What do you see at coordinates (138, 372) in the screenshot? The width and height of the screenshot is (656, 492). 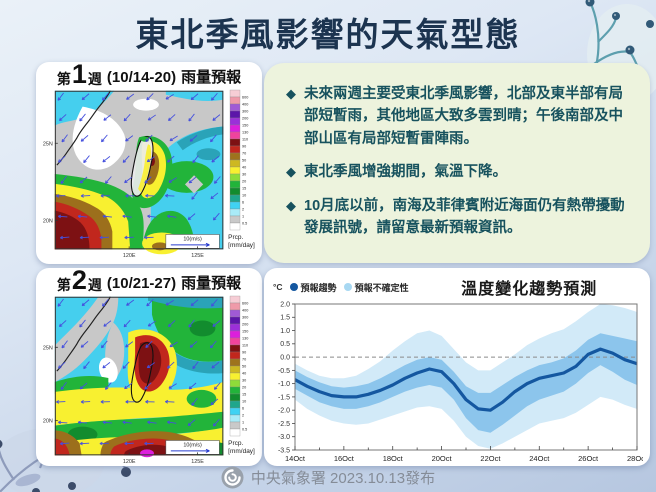 I see `wind-arrows` at bounding box center [138, 372].